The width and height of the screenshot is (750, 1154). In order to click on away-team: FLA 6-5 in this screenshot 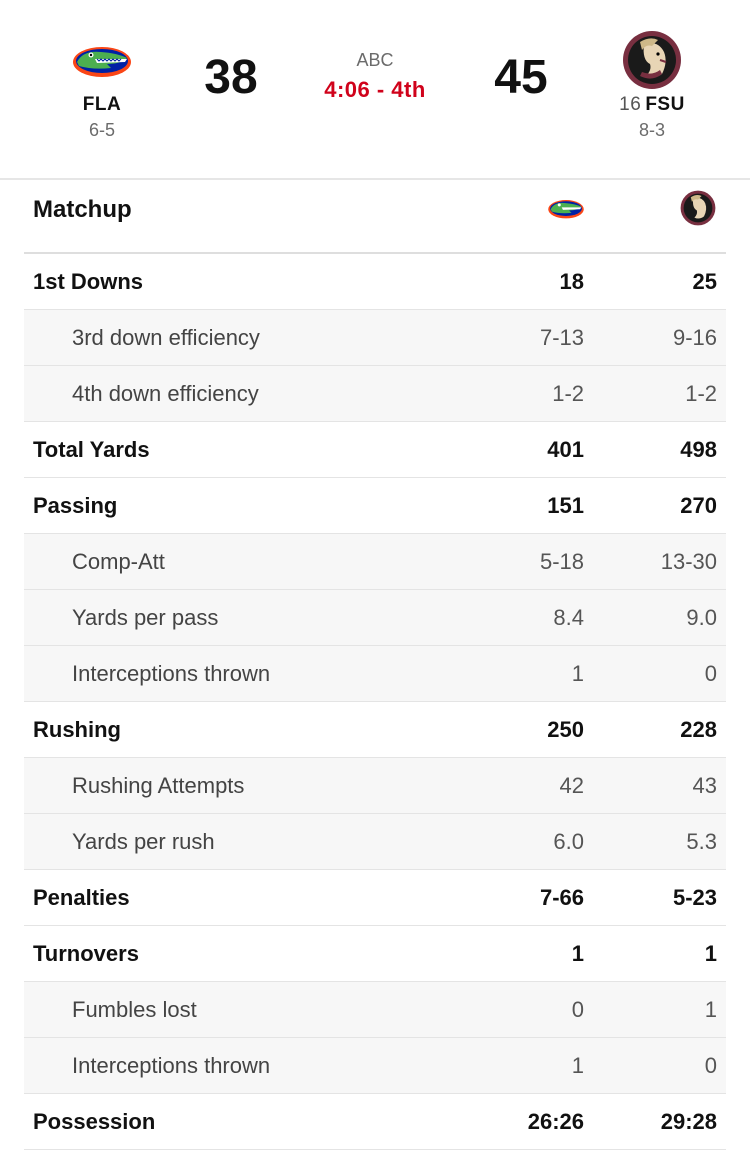, I will do `click(102, 84)`.